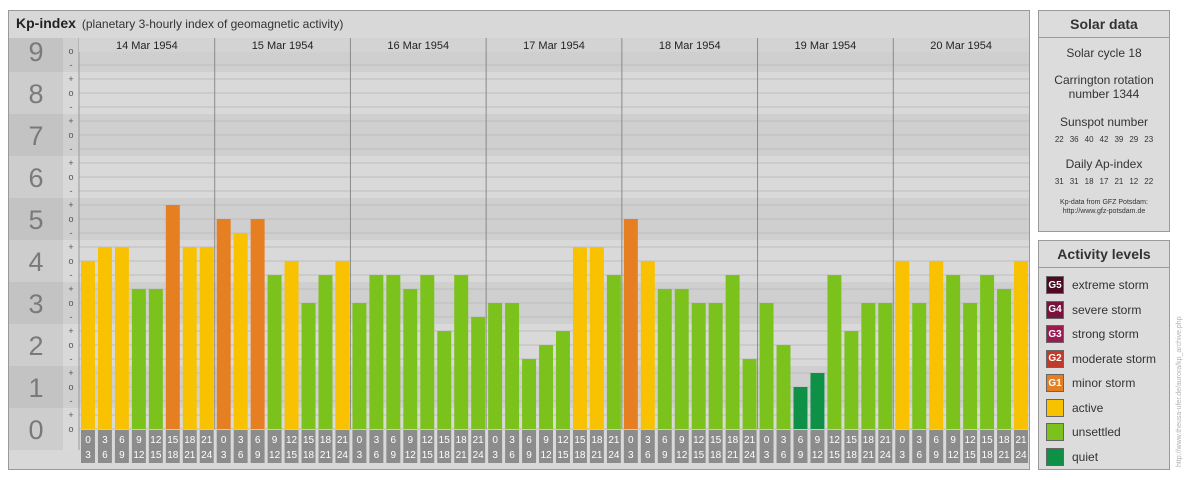  Describe the element at coordinates (1104, 211) in the screenshot. I see `source-line-2: http://www.gfz-potsdam.de` at that location.